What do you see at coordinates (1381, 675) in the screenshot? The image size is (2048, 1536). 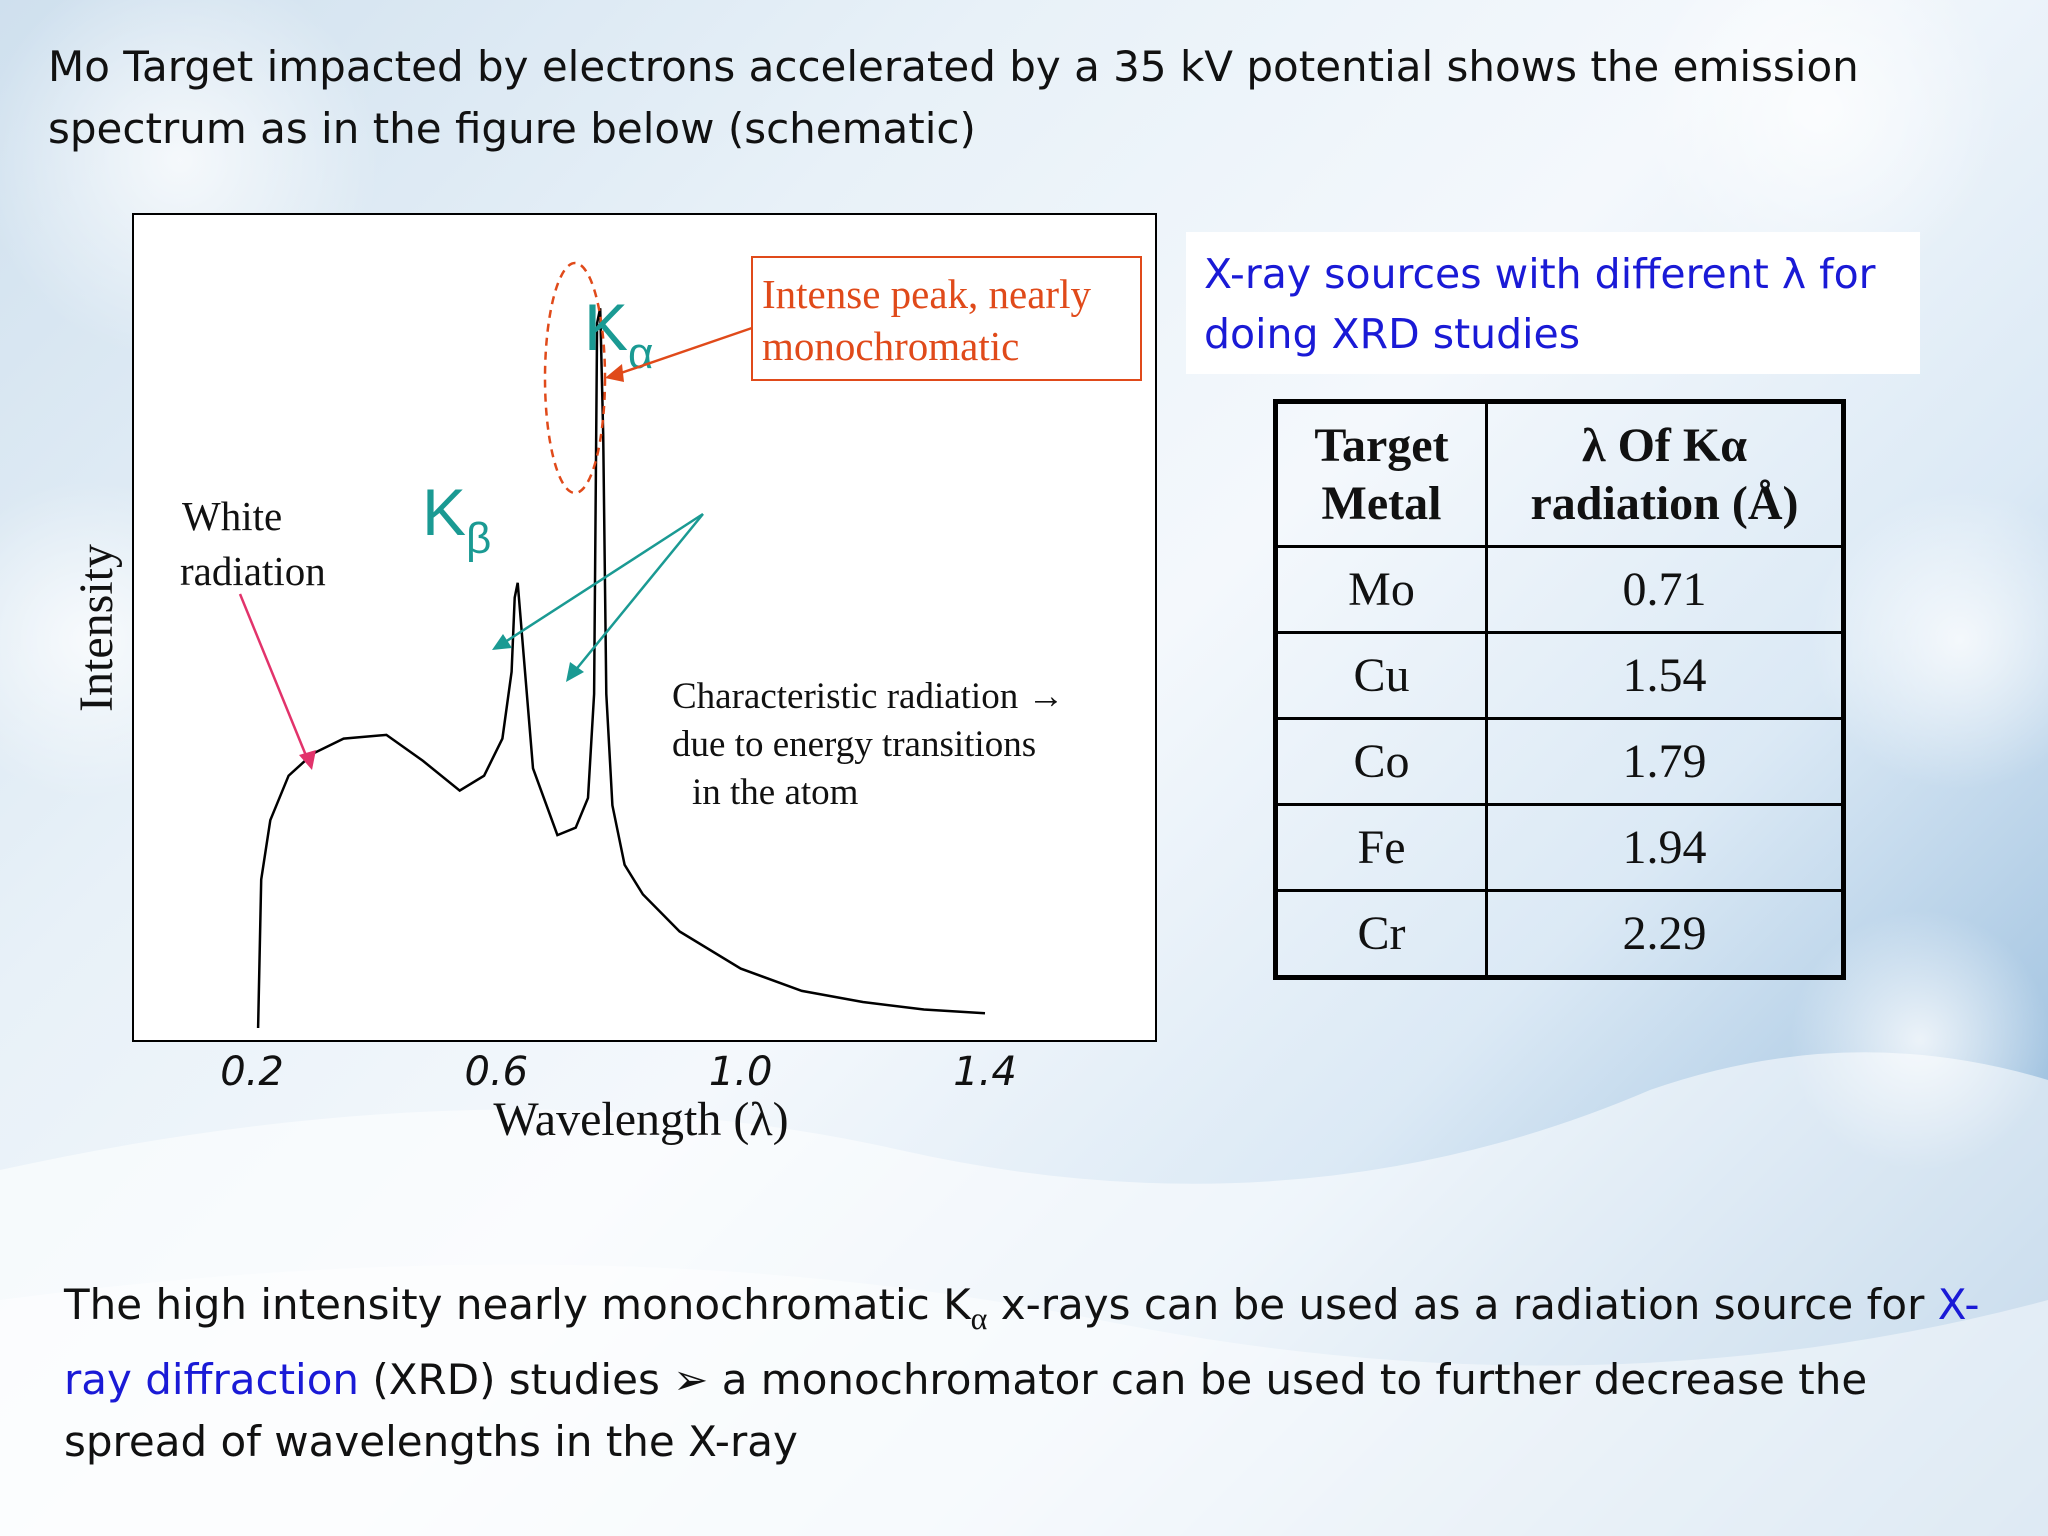 I see `target-metal-cell: Cu` at bounding box center [1381, 675].